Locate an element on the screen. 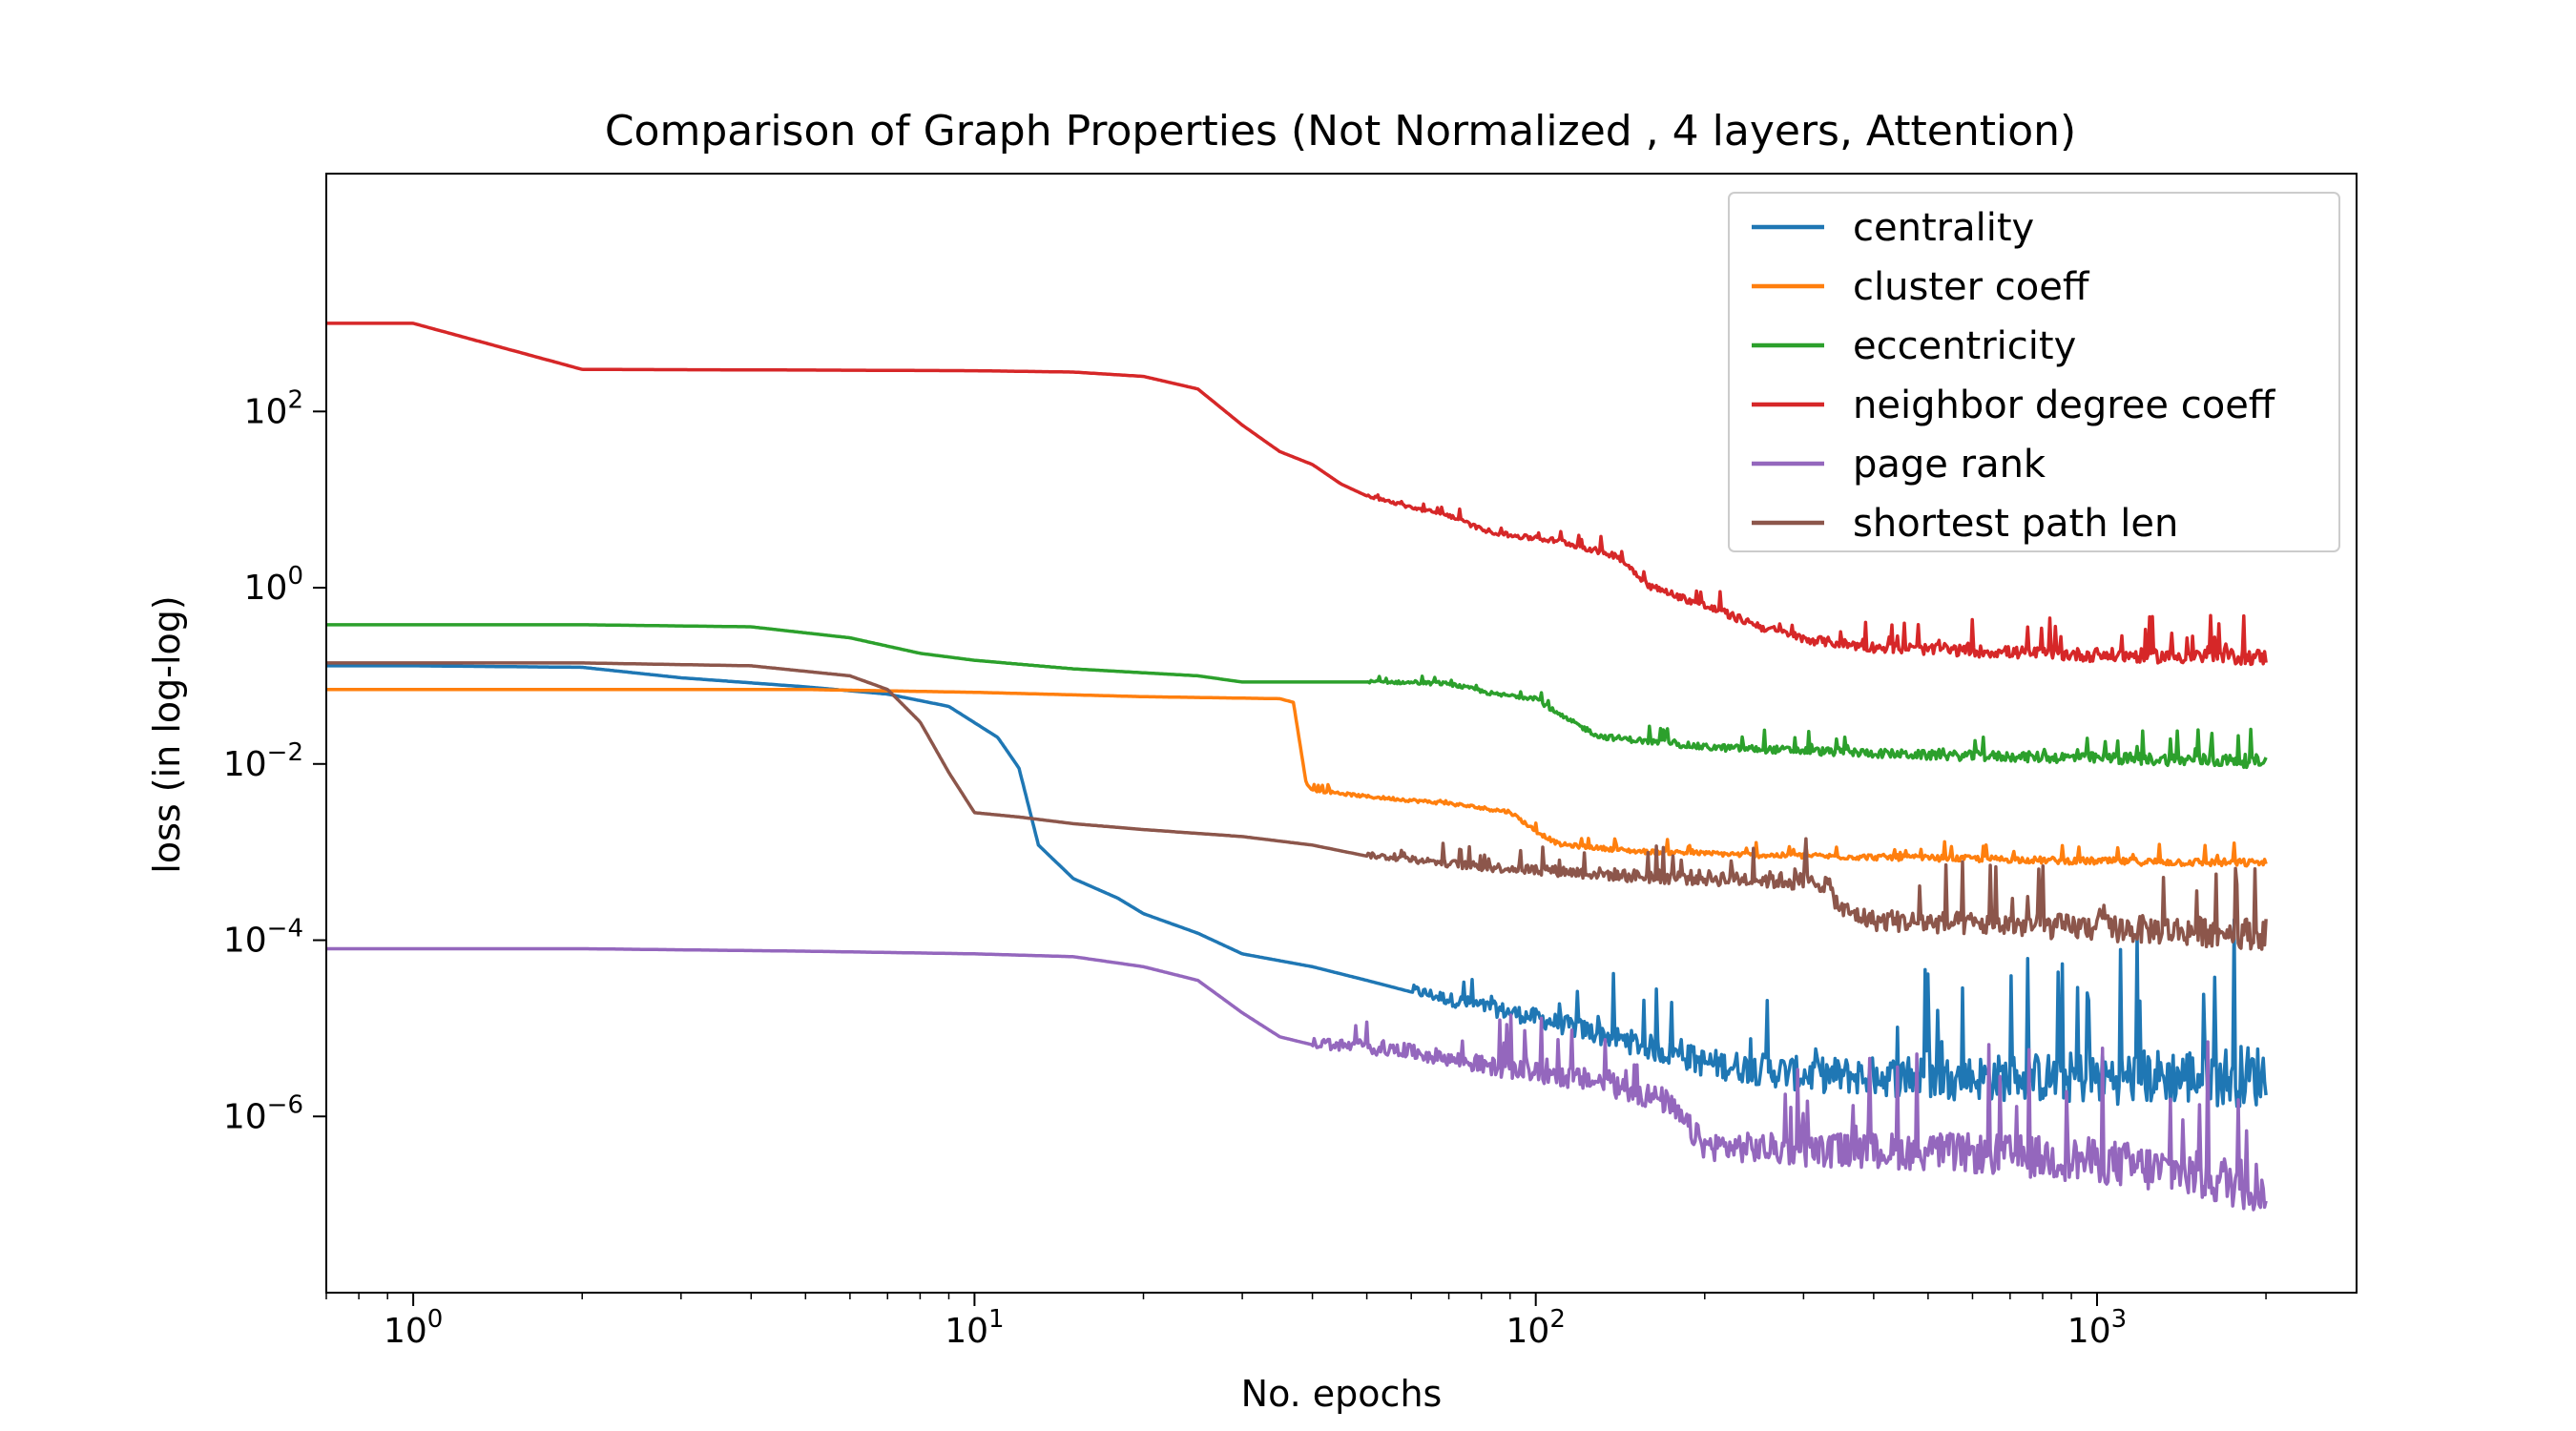 This screenshot has height=1431, width=2576. y-axis-label: loss (in log-log) is located at coordinates (167, 734).